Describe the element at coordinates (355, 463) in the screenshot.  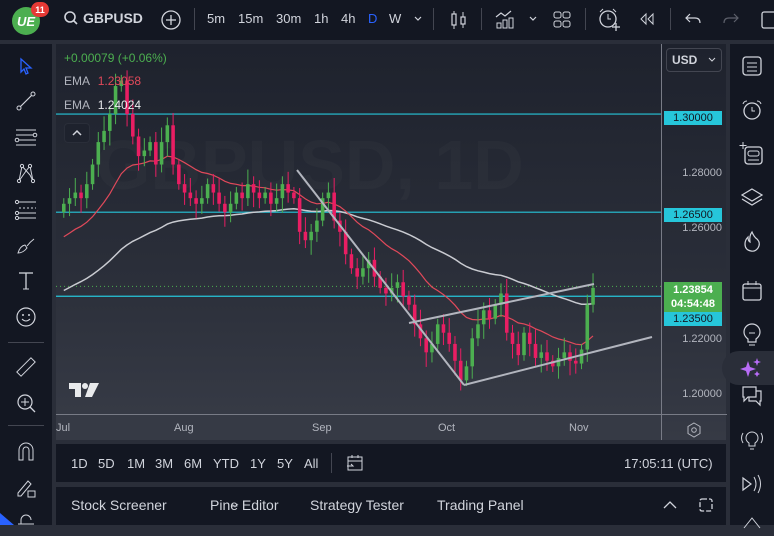
I see `goto-date-icon` at that location.